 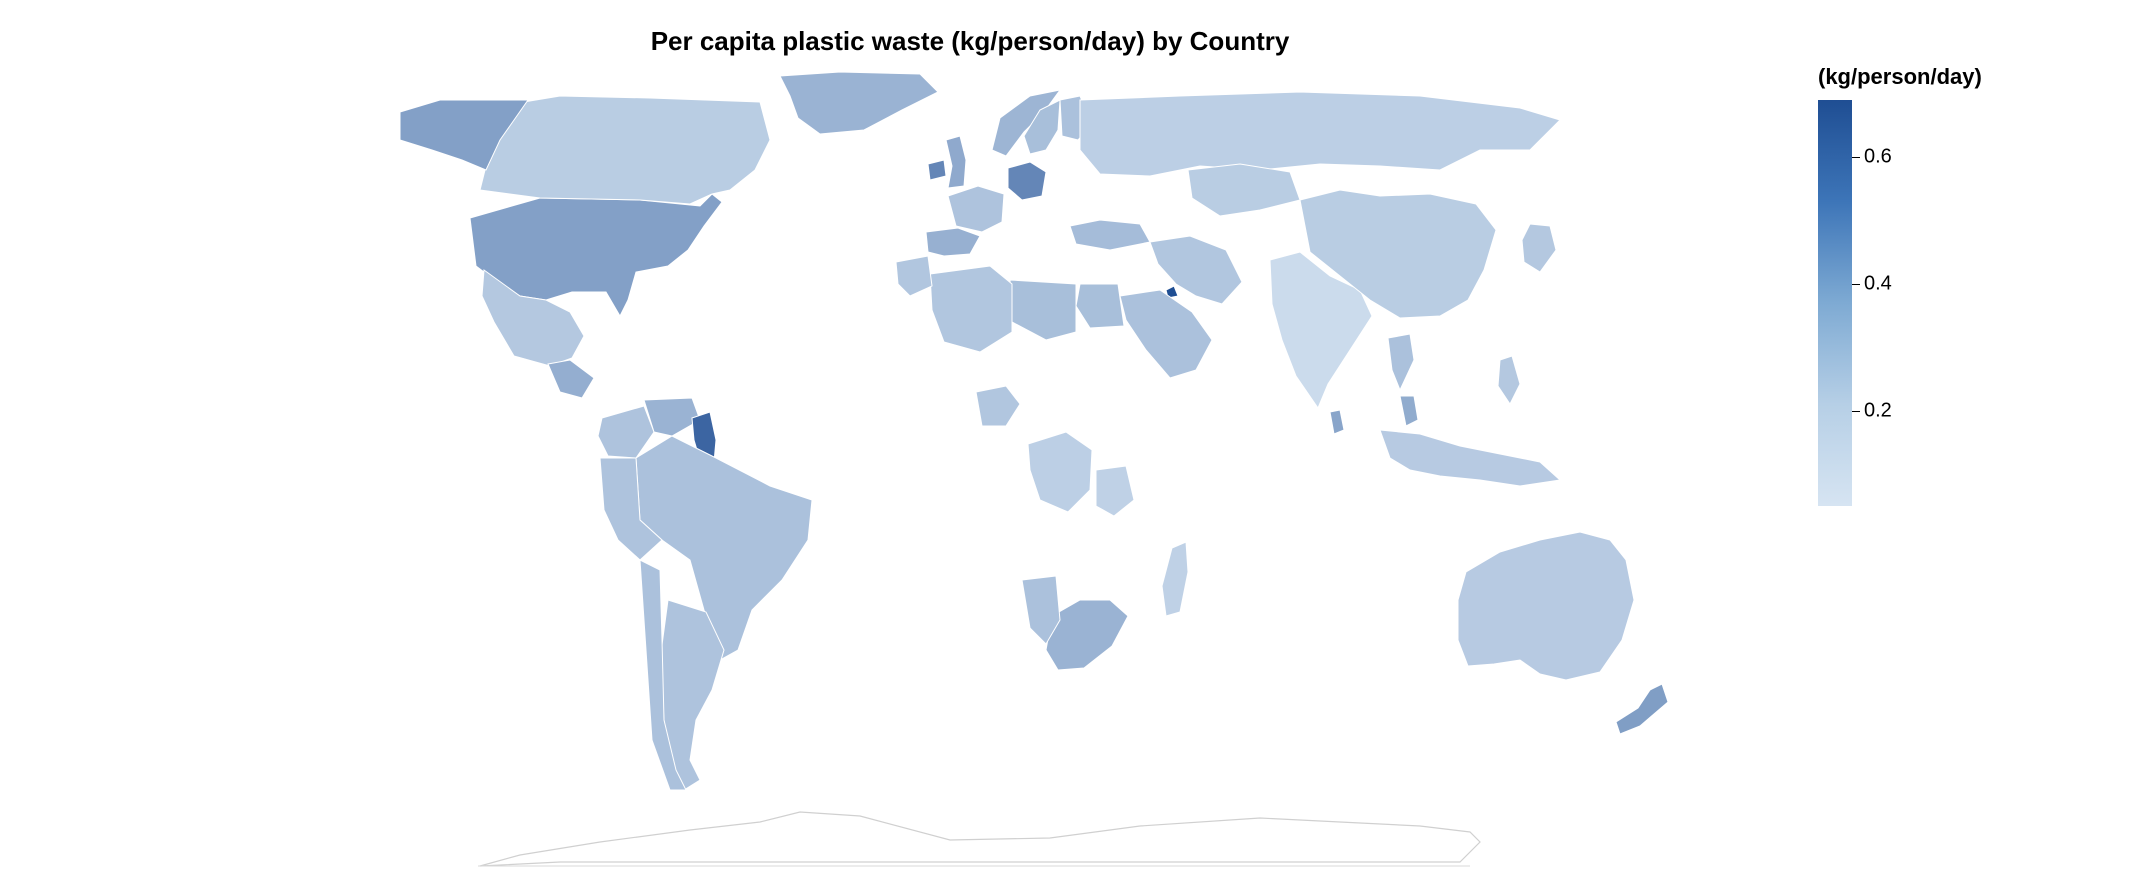 I want to click on region-norway, so click(x=1026, y=123).